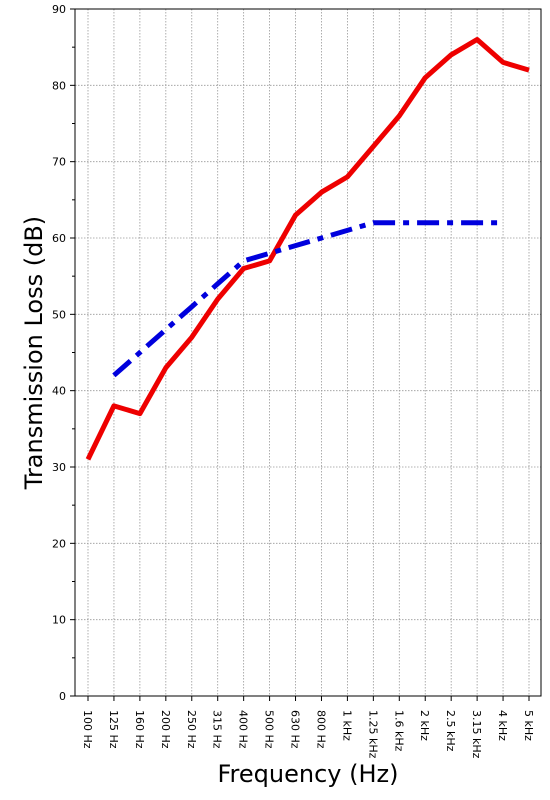  Describe the element at coordinates (502, 725) in the screenshot. I see `x-tick-label: 4 kHz` at that location.